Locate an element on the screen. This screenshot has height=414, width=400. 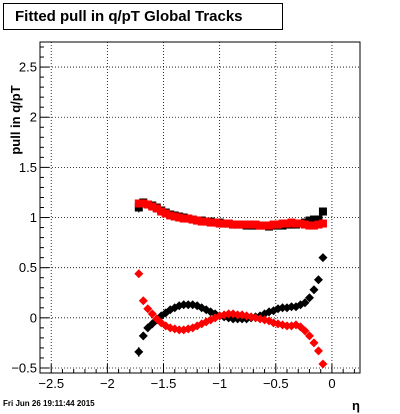
y-tick-label: 0 is located at coordinates (33, 317).